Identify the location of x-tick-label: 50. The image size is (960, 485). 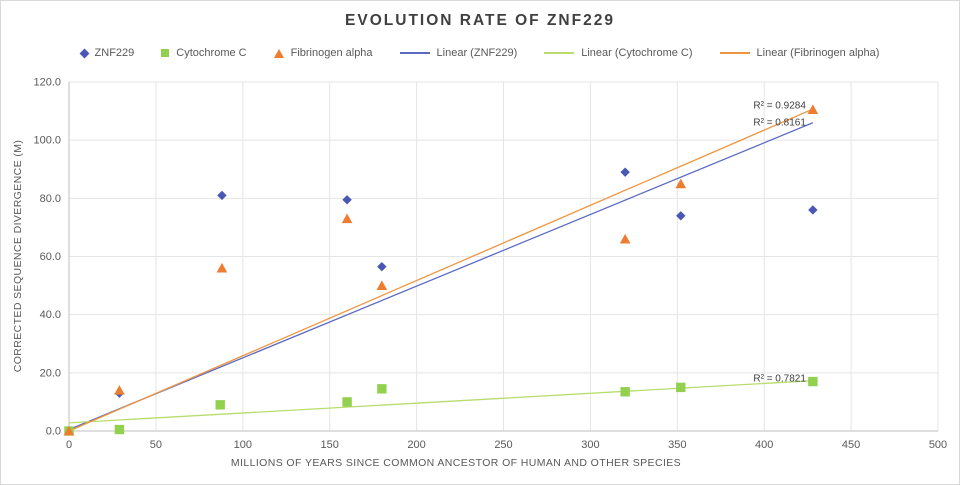
(156, 445).